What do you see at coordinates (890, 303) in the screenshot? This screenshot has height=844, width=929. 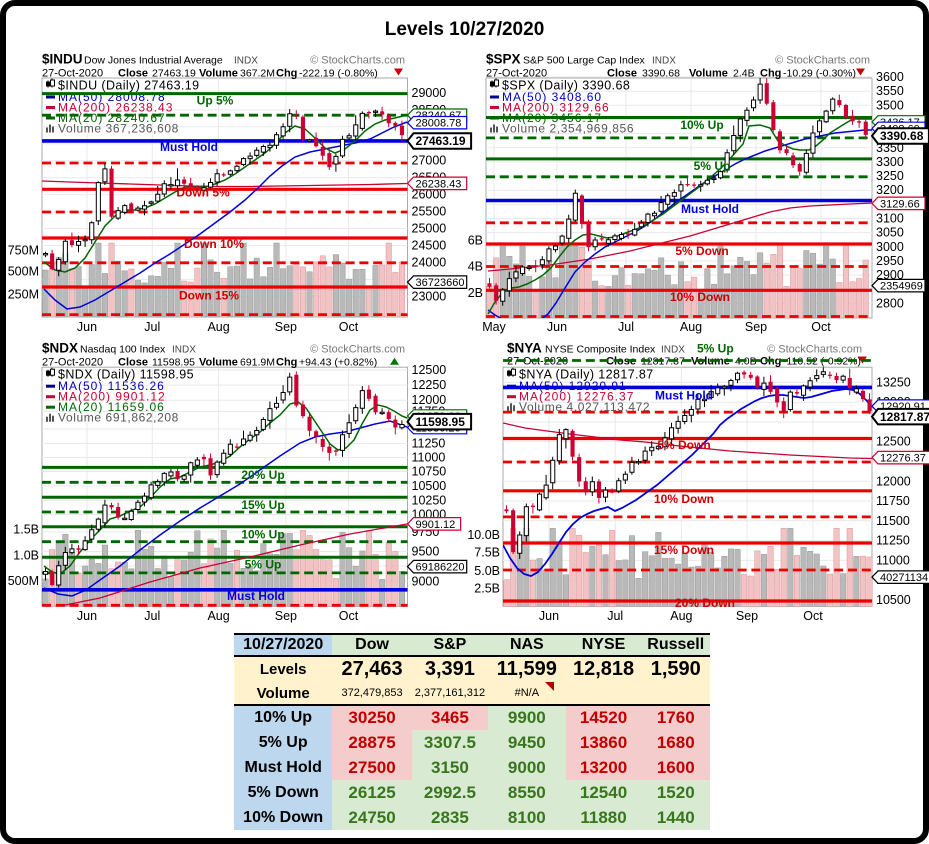 I see `svg-text: 2800` at bounding box center [890, 303].